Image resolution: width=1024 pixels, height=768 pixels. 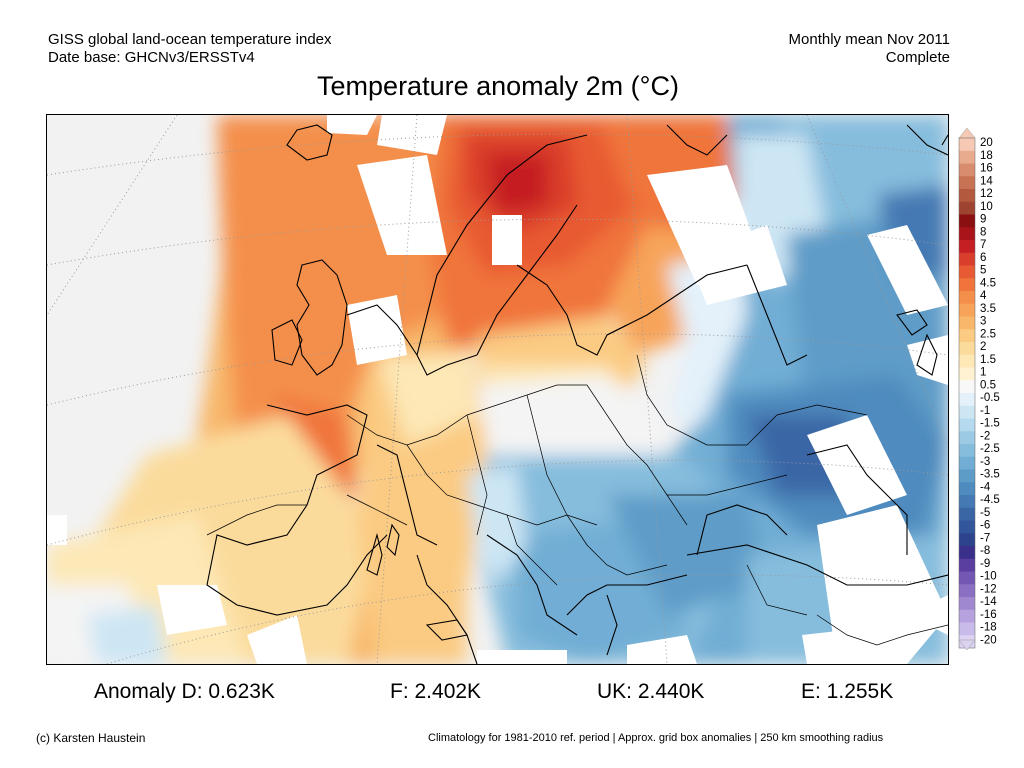 I want to click on colorbar-label: -2, so click(x=985, y=436).